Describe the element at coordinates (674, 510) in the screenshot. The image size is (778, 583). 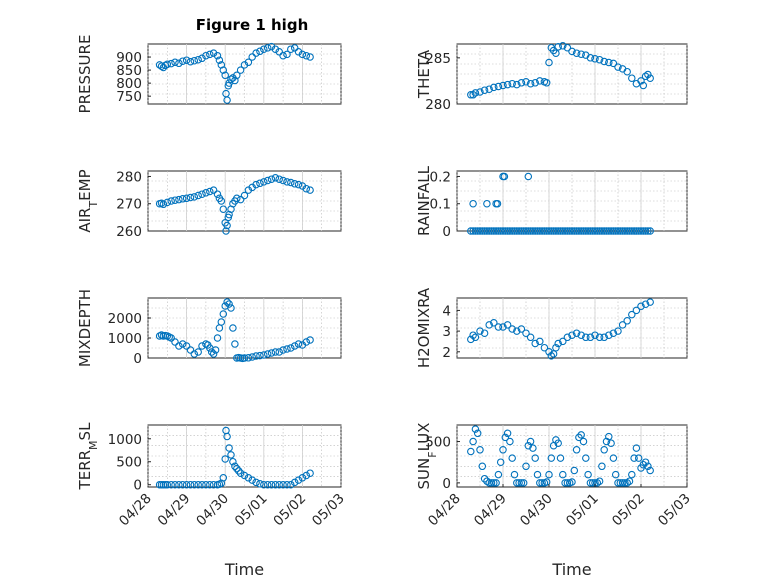
I see `x-tick-label: 05/03` at that location.